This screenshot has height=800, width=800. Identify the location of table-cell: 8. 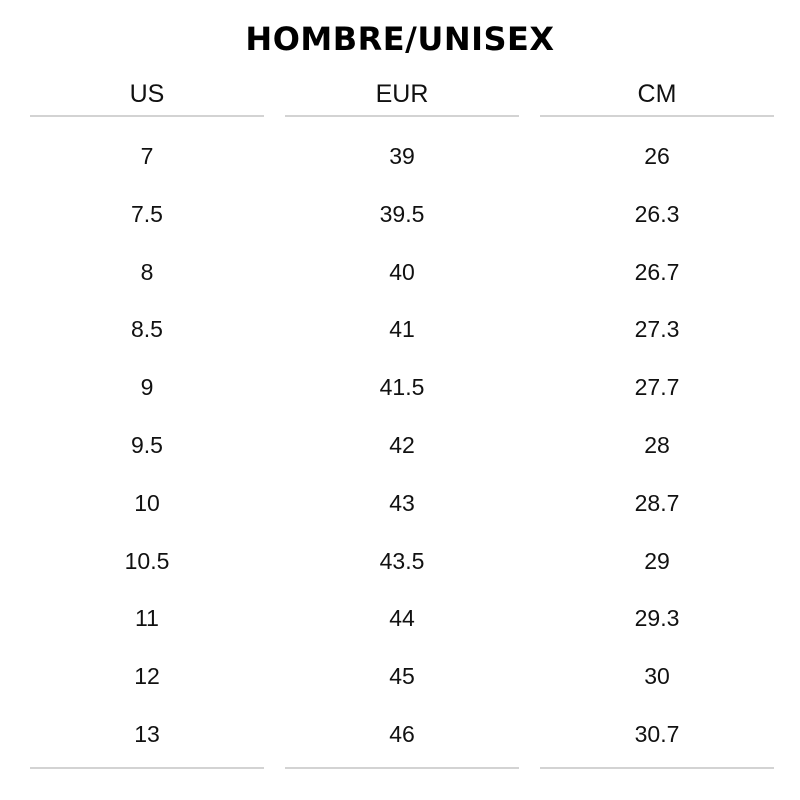
(147, 271).